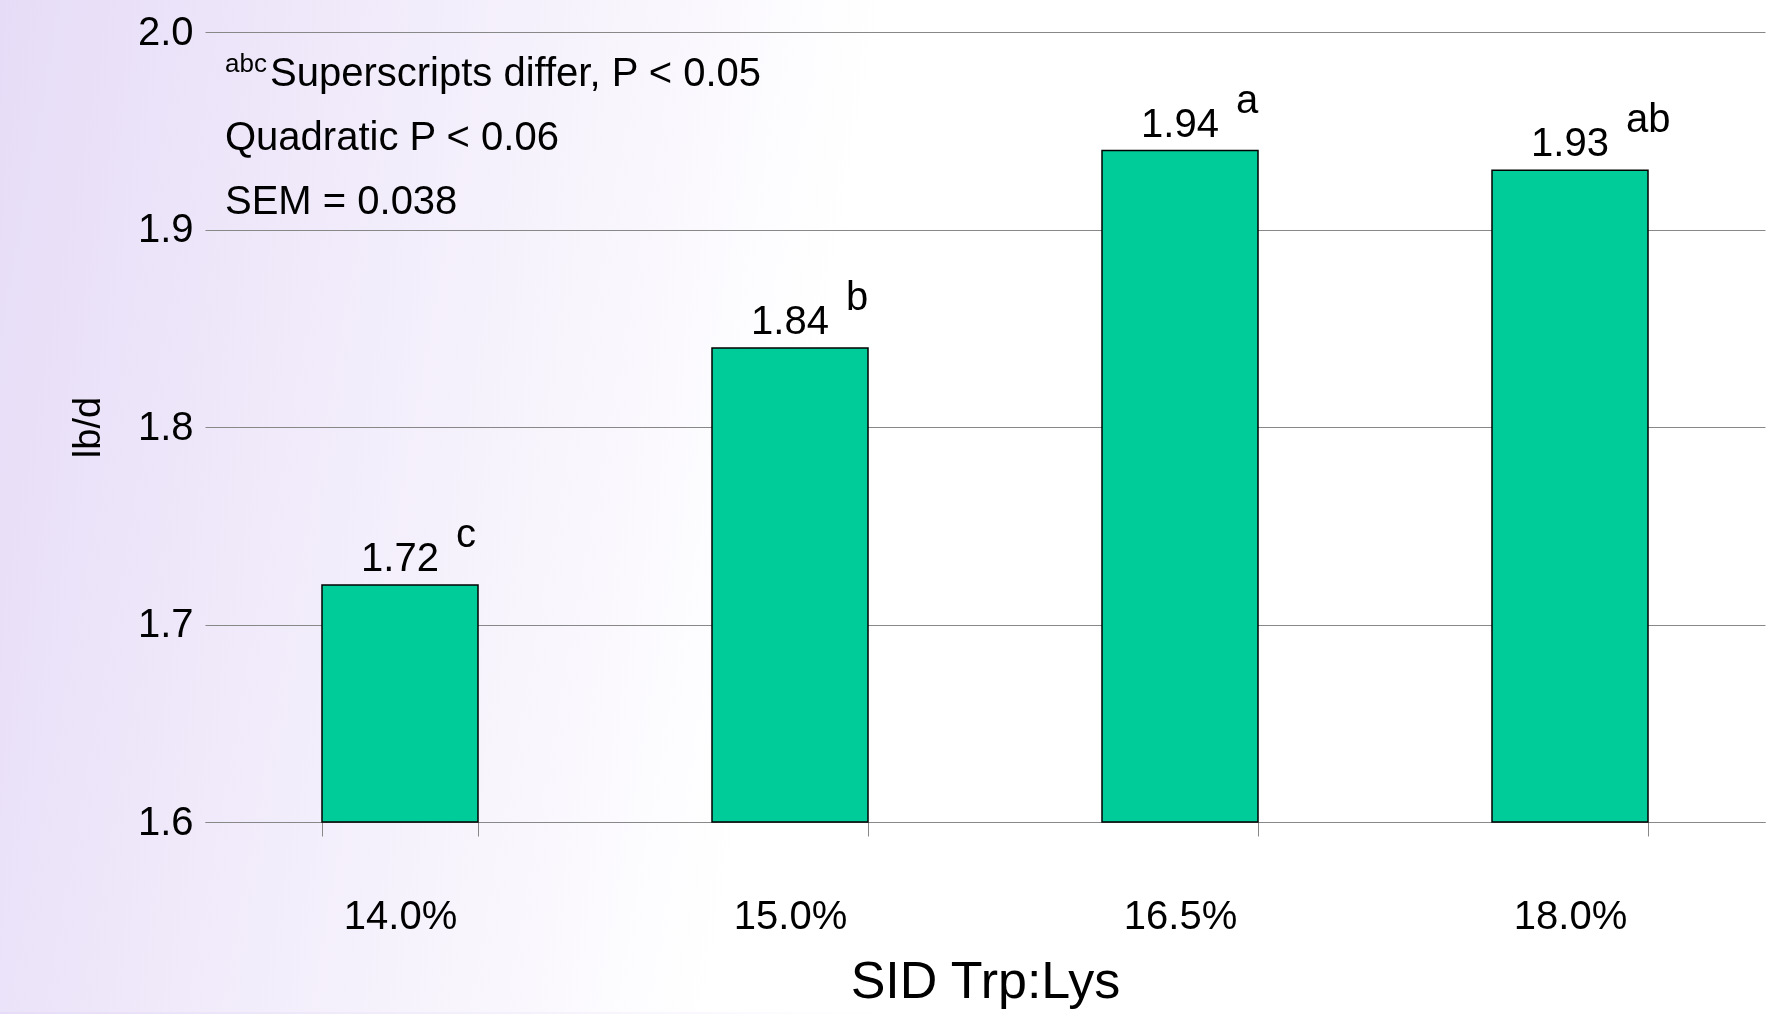 Image resolution: width=1789 pixels, height=1014 pixels. What do you see at coordinates (1180, 914) in the screenshot?
I see `x-tick-label: 16.5%` at bounding box center [1180, 914].